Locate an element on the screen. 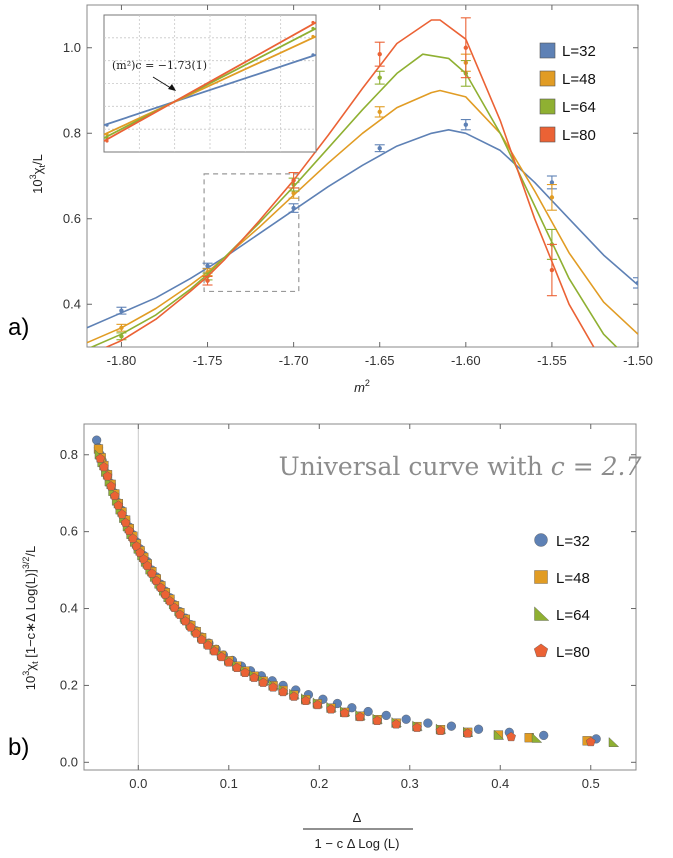 The height and width of the screenshot is (858, 673). panel-b-label: b) is located at coordinates (18, 747).